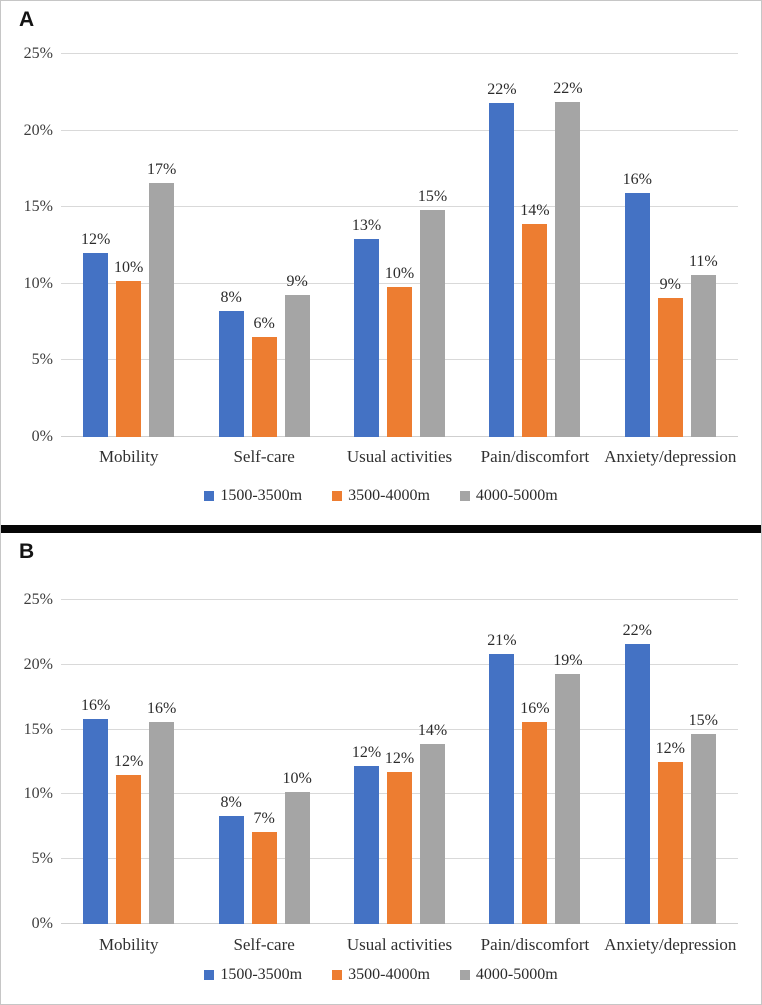 The image size is (762, 1005). Describe the element at coordinates (399, 664) in the screenshot. I see `gridline-20pct` at that location.